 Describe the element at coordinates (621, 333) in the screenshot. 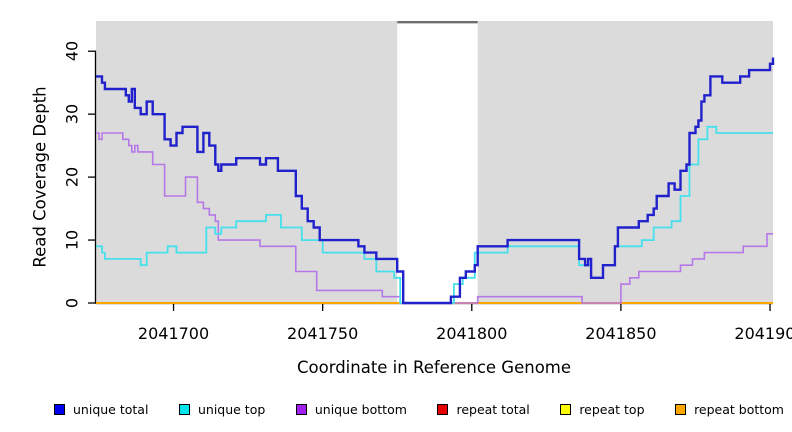

I see `x-tick-label-2041850: 2041850` at that location.